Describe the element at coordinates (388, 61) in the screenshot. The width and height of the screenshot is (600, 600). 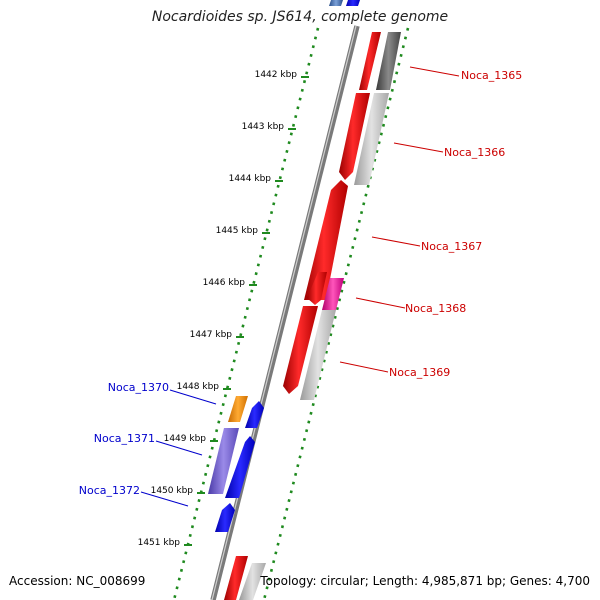
I see `gene-noca-1365-dark` at that location.